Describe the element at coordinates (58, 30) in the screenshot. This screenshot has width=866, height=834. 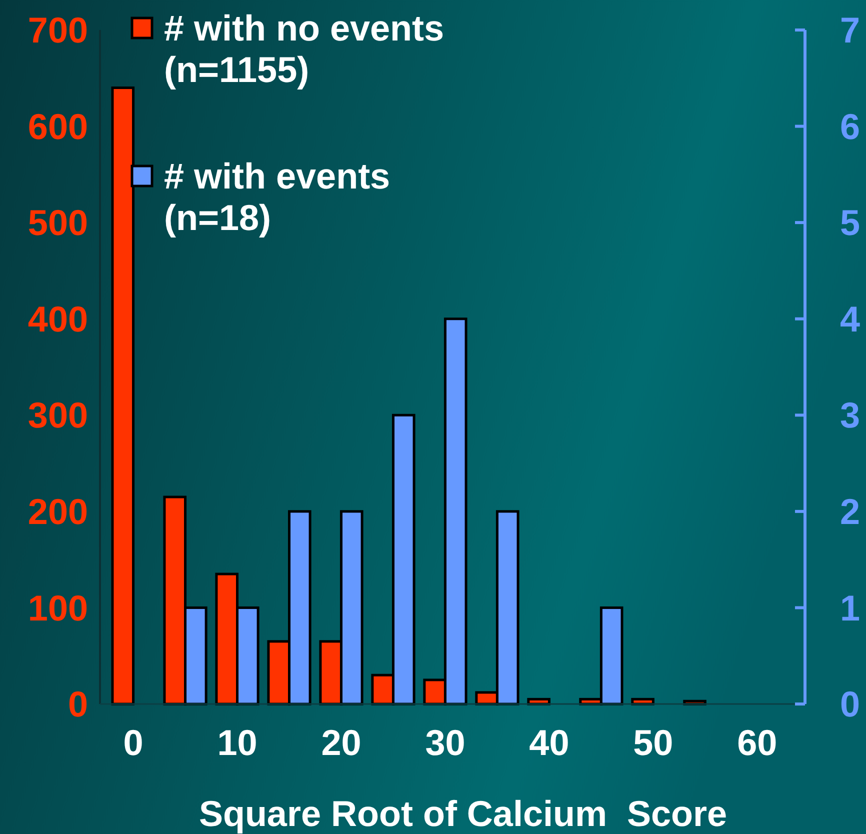
I see `y-tick-label: 700` at that location.